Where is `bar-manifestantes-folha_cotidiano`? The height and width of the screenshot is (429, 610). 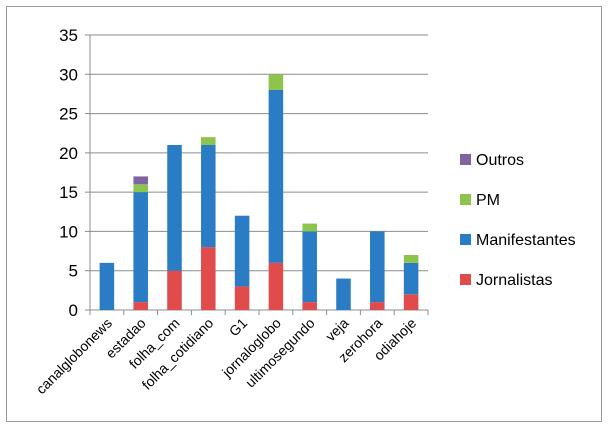 bar-manifestantes-folha_cotidiano is located at coordinates (208, 196).